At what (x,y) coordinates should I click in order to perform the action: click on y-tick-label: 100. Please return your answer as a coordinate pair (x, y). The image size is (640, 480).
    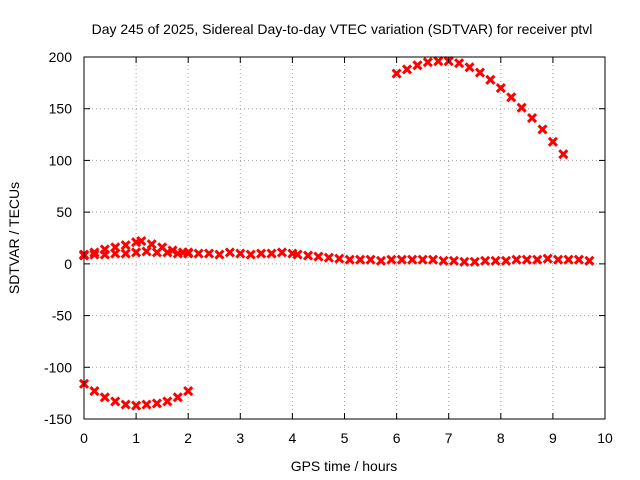
    Looking at the image, I should click on (61, 160).